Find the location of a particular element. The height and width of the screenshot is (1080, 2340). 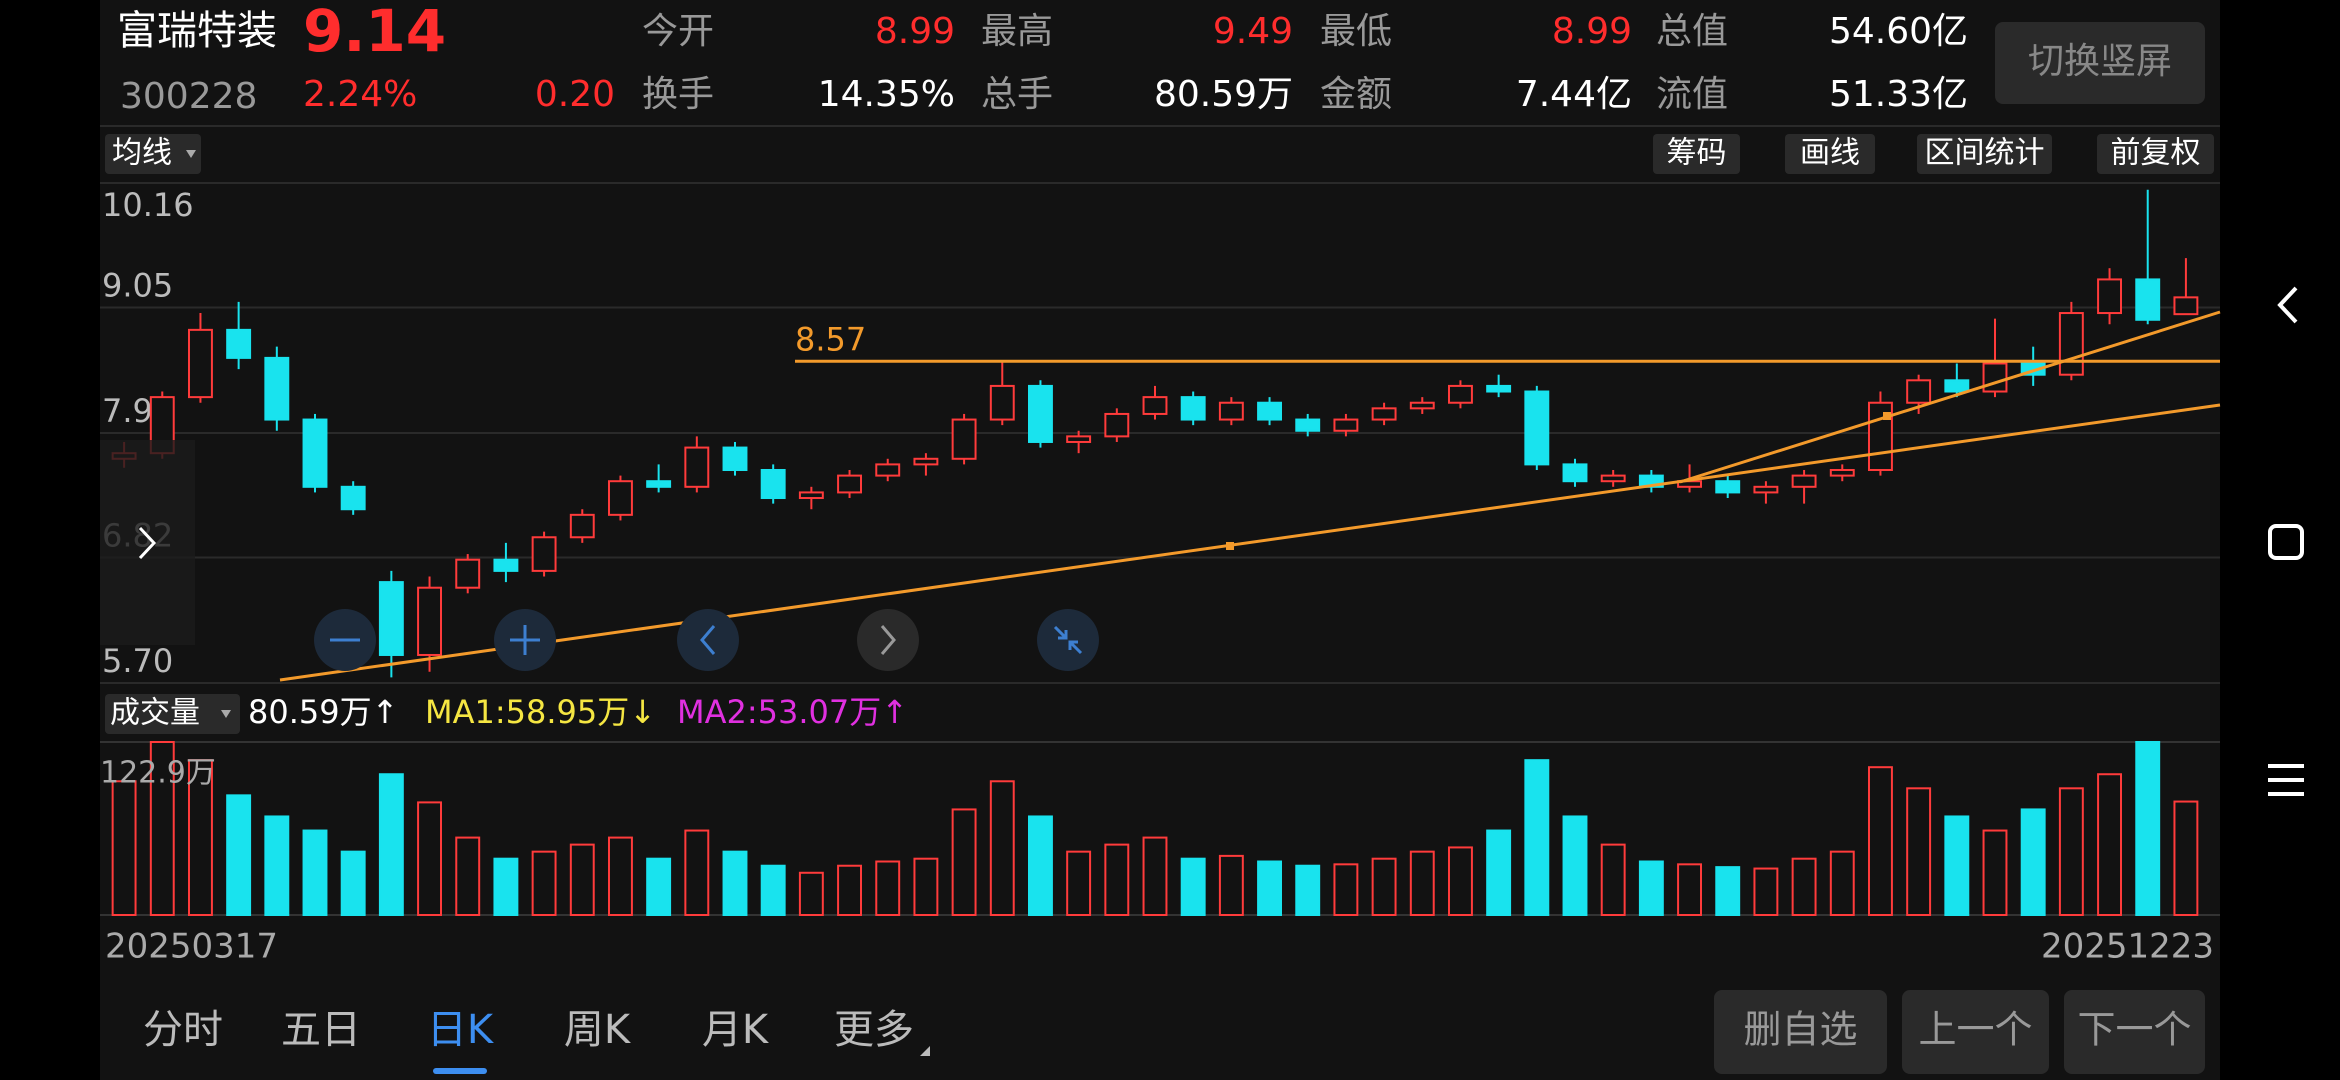

period-tab: 月K is located at coordinates (736, 1030).